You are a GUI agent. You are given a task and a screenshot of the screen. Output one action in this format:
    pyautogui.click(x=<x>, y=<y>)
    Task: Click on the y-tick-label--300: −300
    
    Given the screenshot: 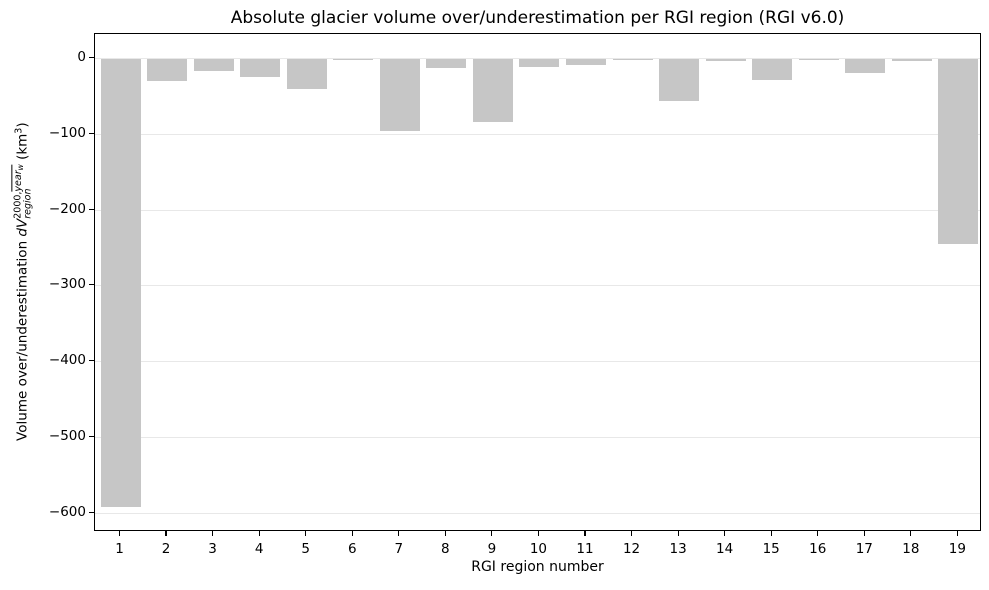 What is the action you would take?
    pyautogui.click(x=67, y=284)
    